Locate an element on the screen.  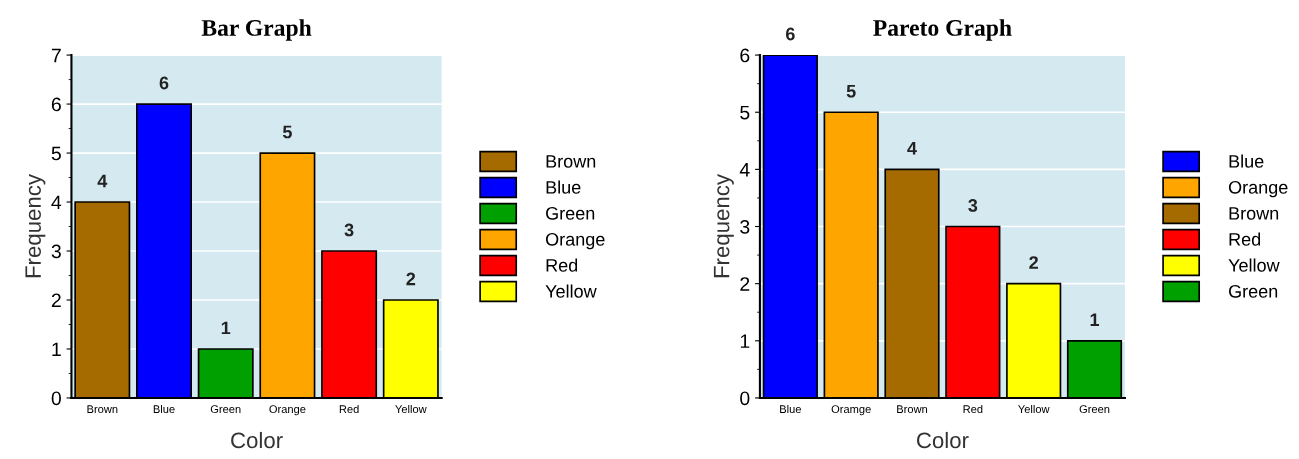
x-tick-label: Orange is located at coordinates (287, 410).